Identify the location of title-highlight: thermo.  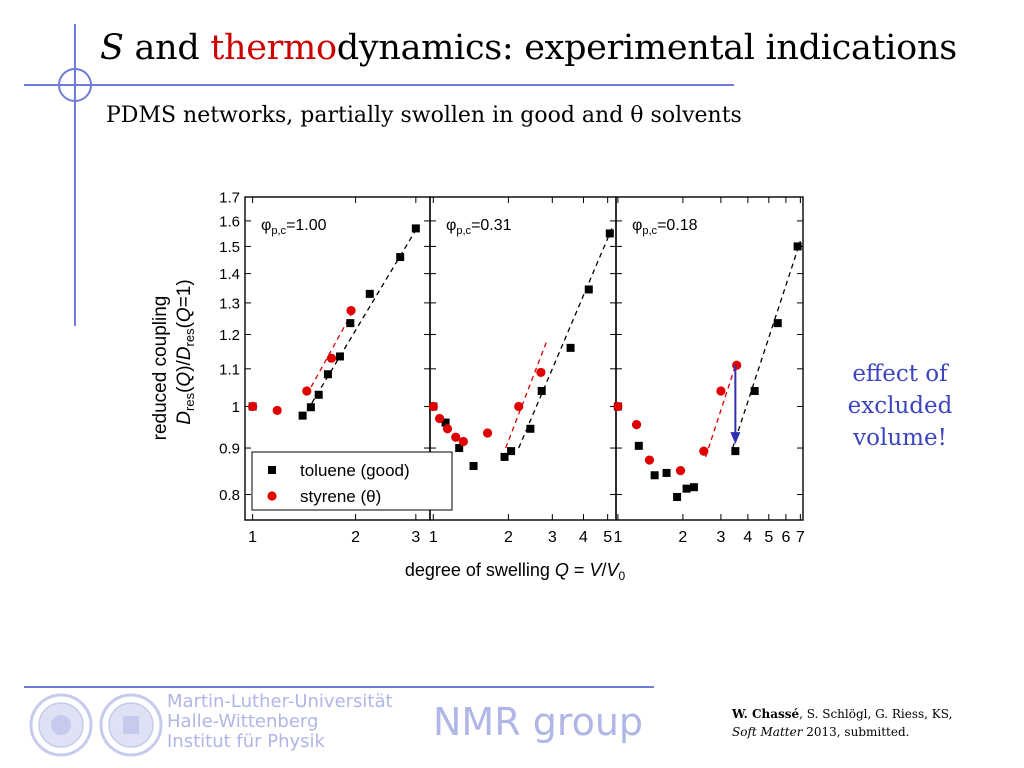
(273, 48).